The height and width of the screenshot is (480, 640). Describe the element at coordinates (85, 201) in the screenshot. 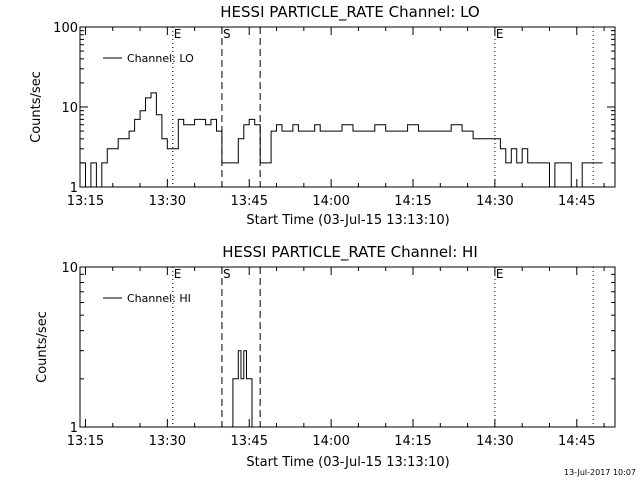

I see `lo-x-tick-label: 13:15` at that location.